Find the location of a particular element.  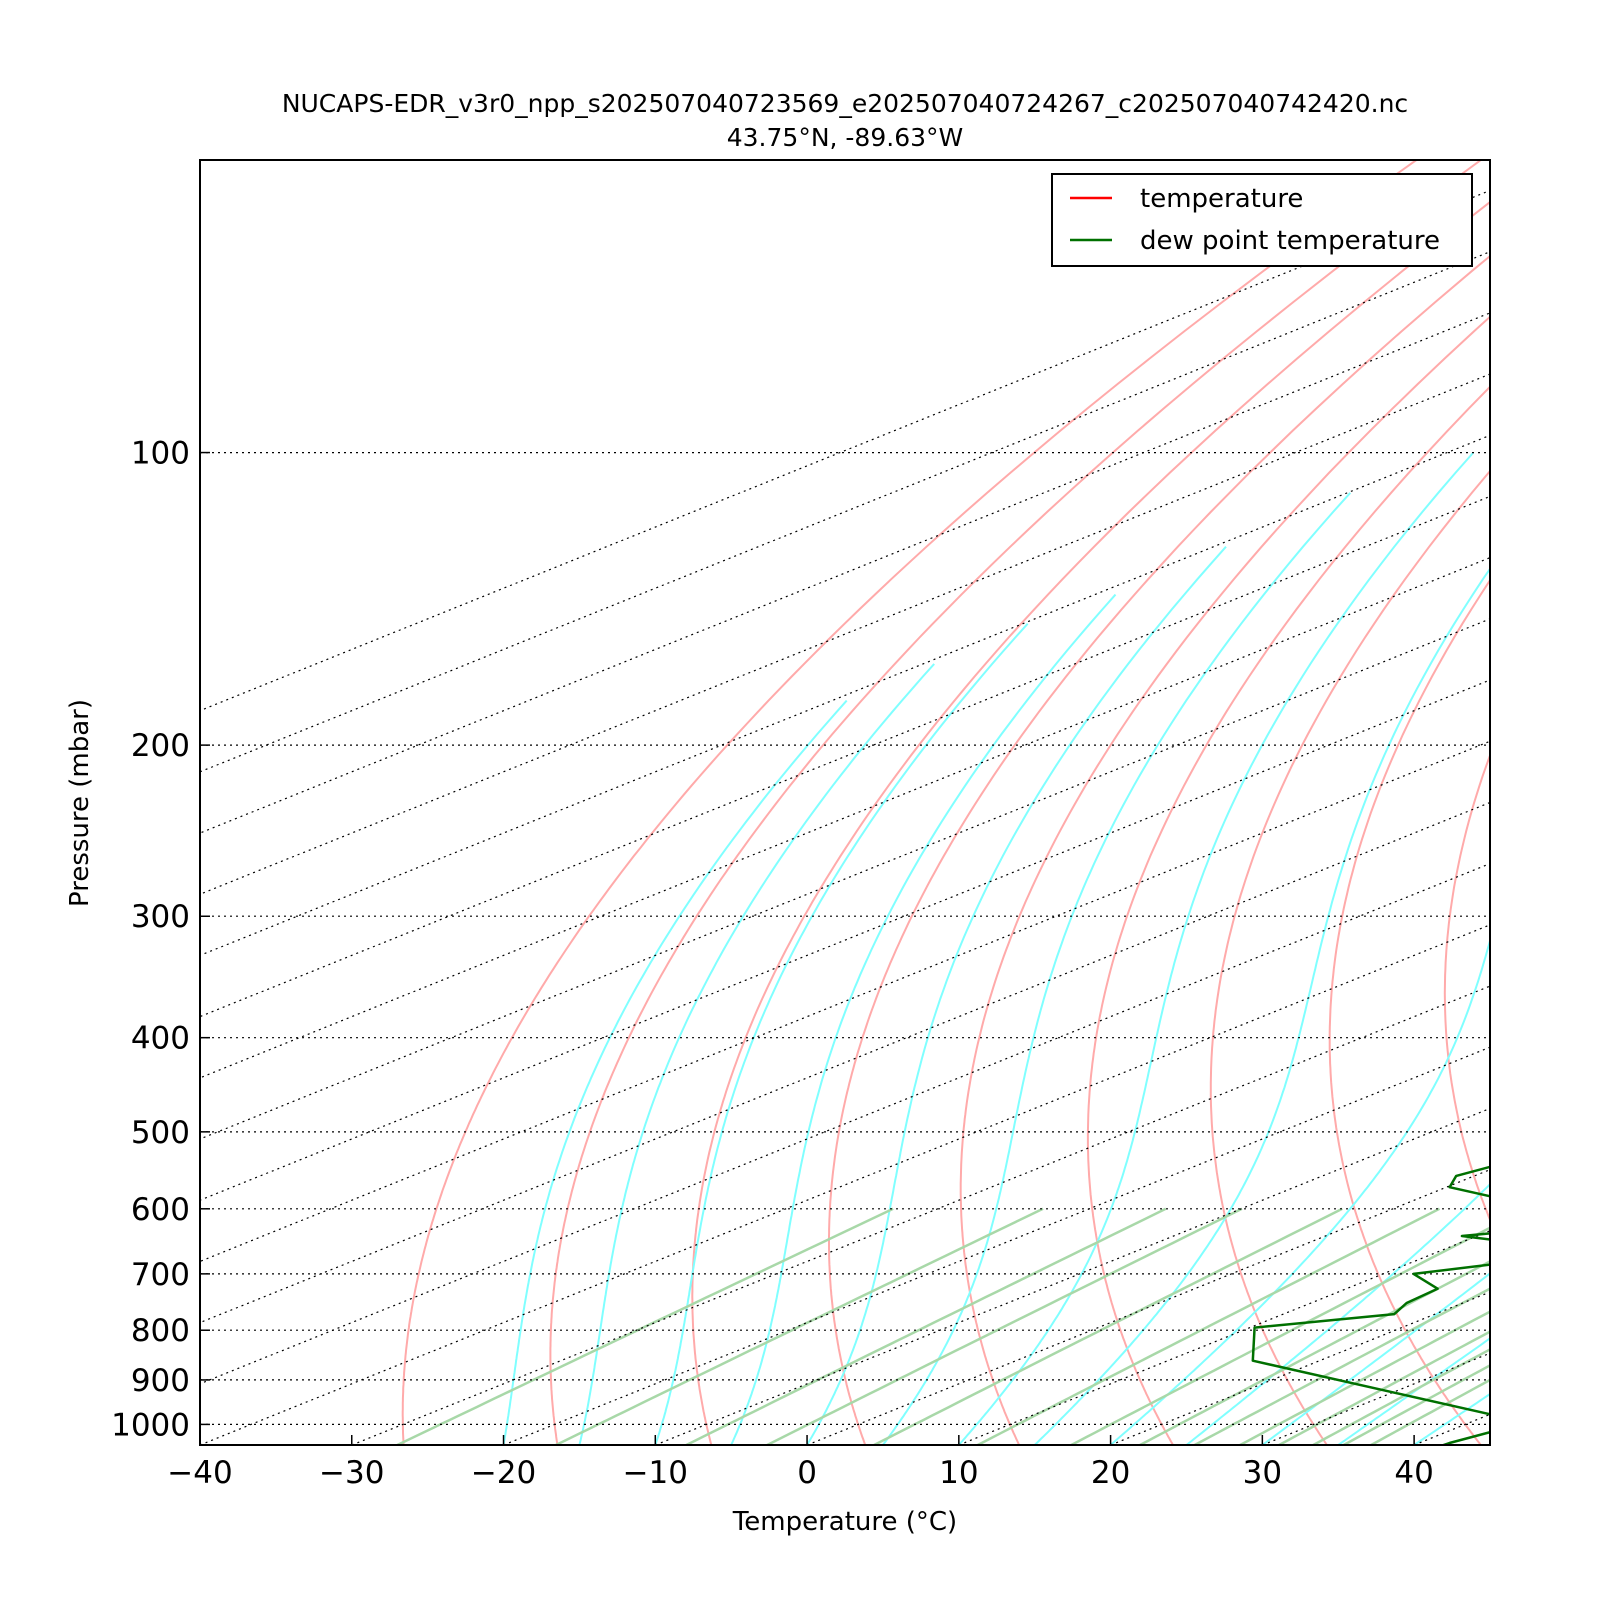

y-tick-label: 900 is located at coordinates (160, 1381).